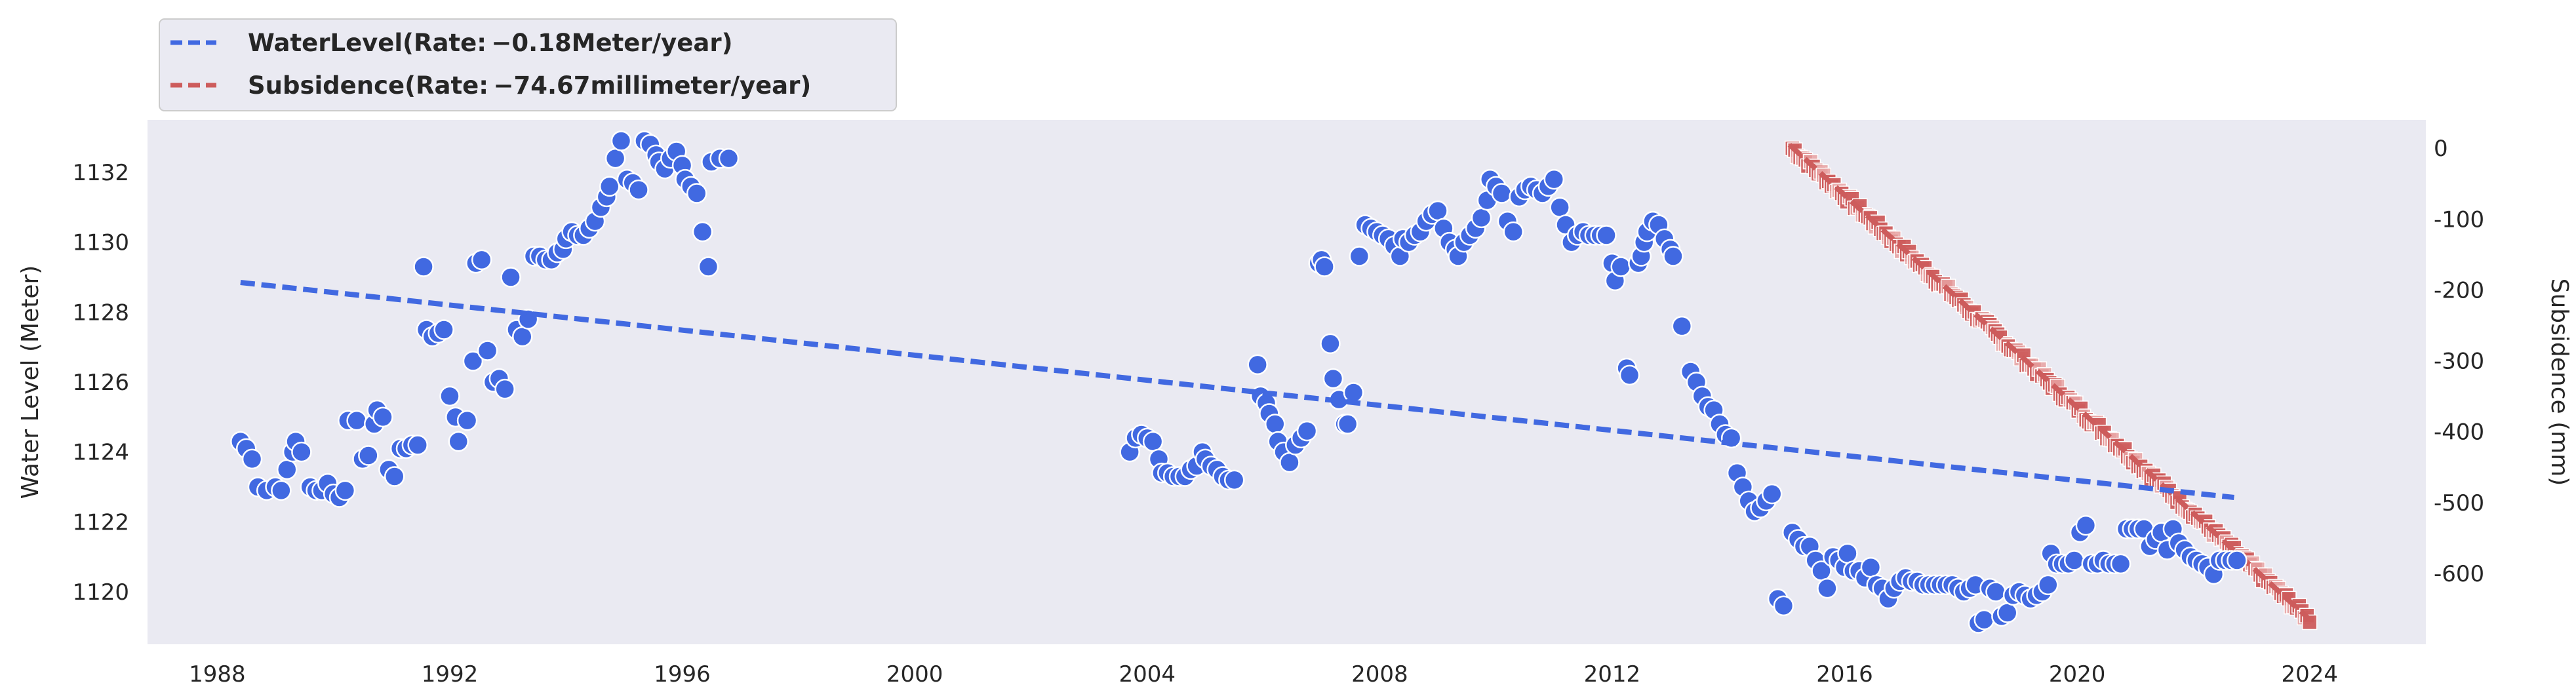 The height and width of the screenshot is (698, 2576). What do you see at coordinates (100, 453) in the screenshot?
I see `y-left-tick-label: 1124` at bounding box center [100, 453].